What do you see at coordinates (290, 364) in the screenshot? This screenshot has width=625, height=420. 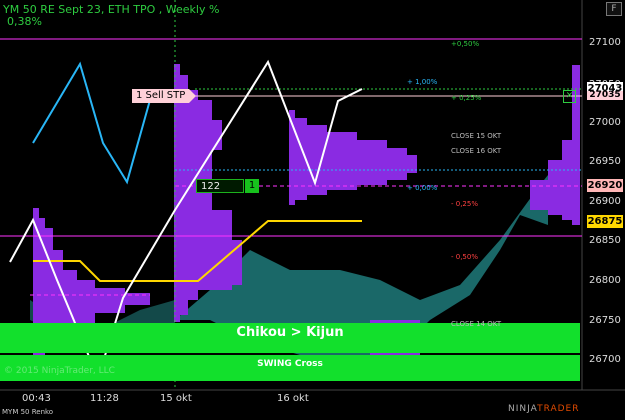 I see `swing-label: SWING Cross` at bounding box center [290, 364].